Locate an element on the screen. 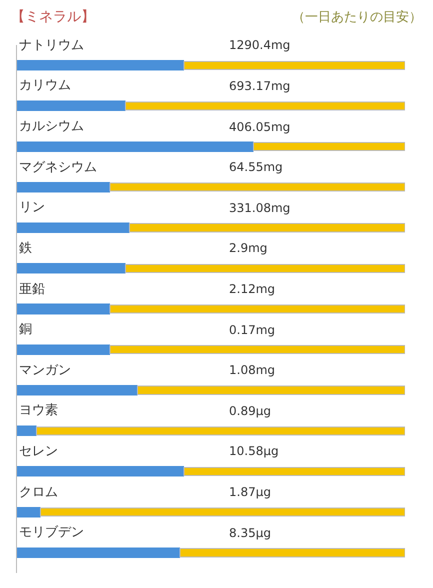 This screenshot has height=588, width=433. annotation: 0.89μg is located at coordinates (250, 411).